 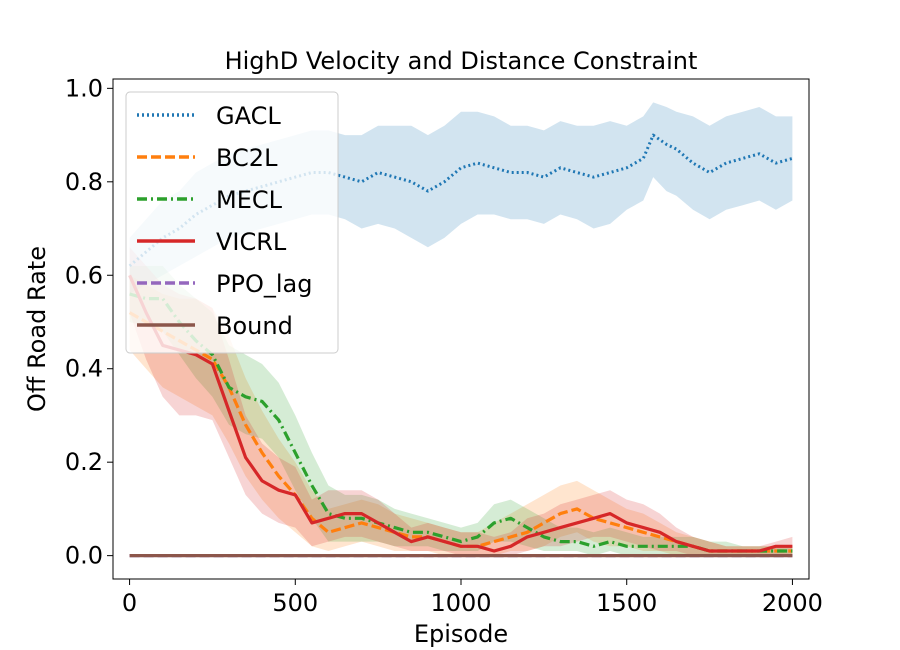 What do you see at coordinates (295, 603) in the screenshot?
I see `x-tick-label: 500` at bounding box center [295, 603].